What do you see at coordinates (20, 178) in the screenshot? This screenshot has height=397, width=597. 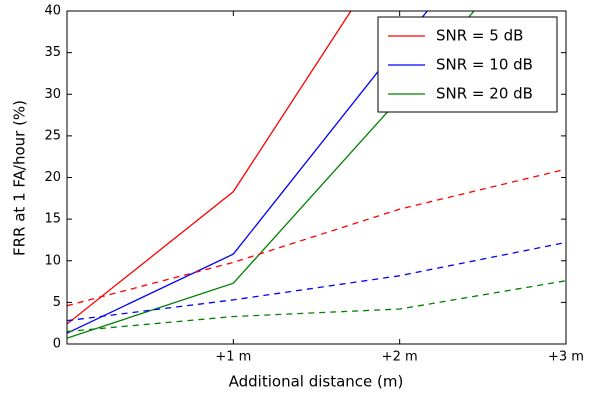 I see `y-axis-title: FRR at 1 FA/hour (%)` at bounding box center [20, 178].